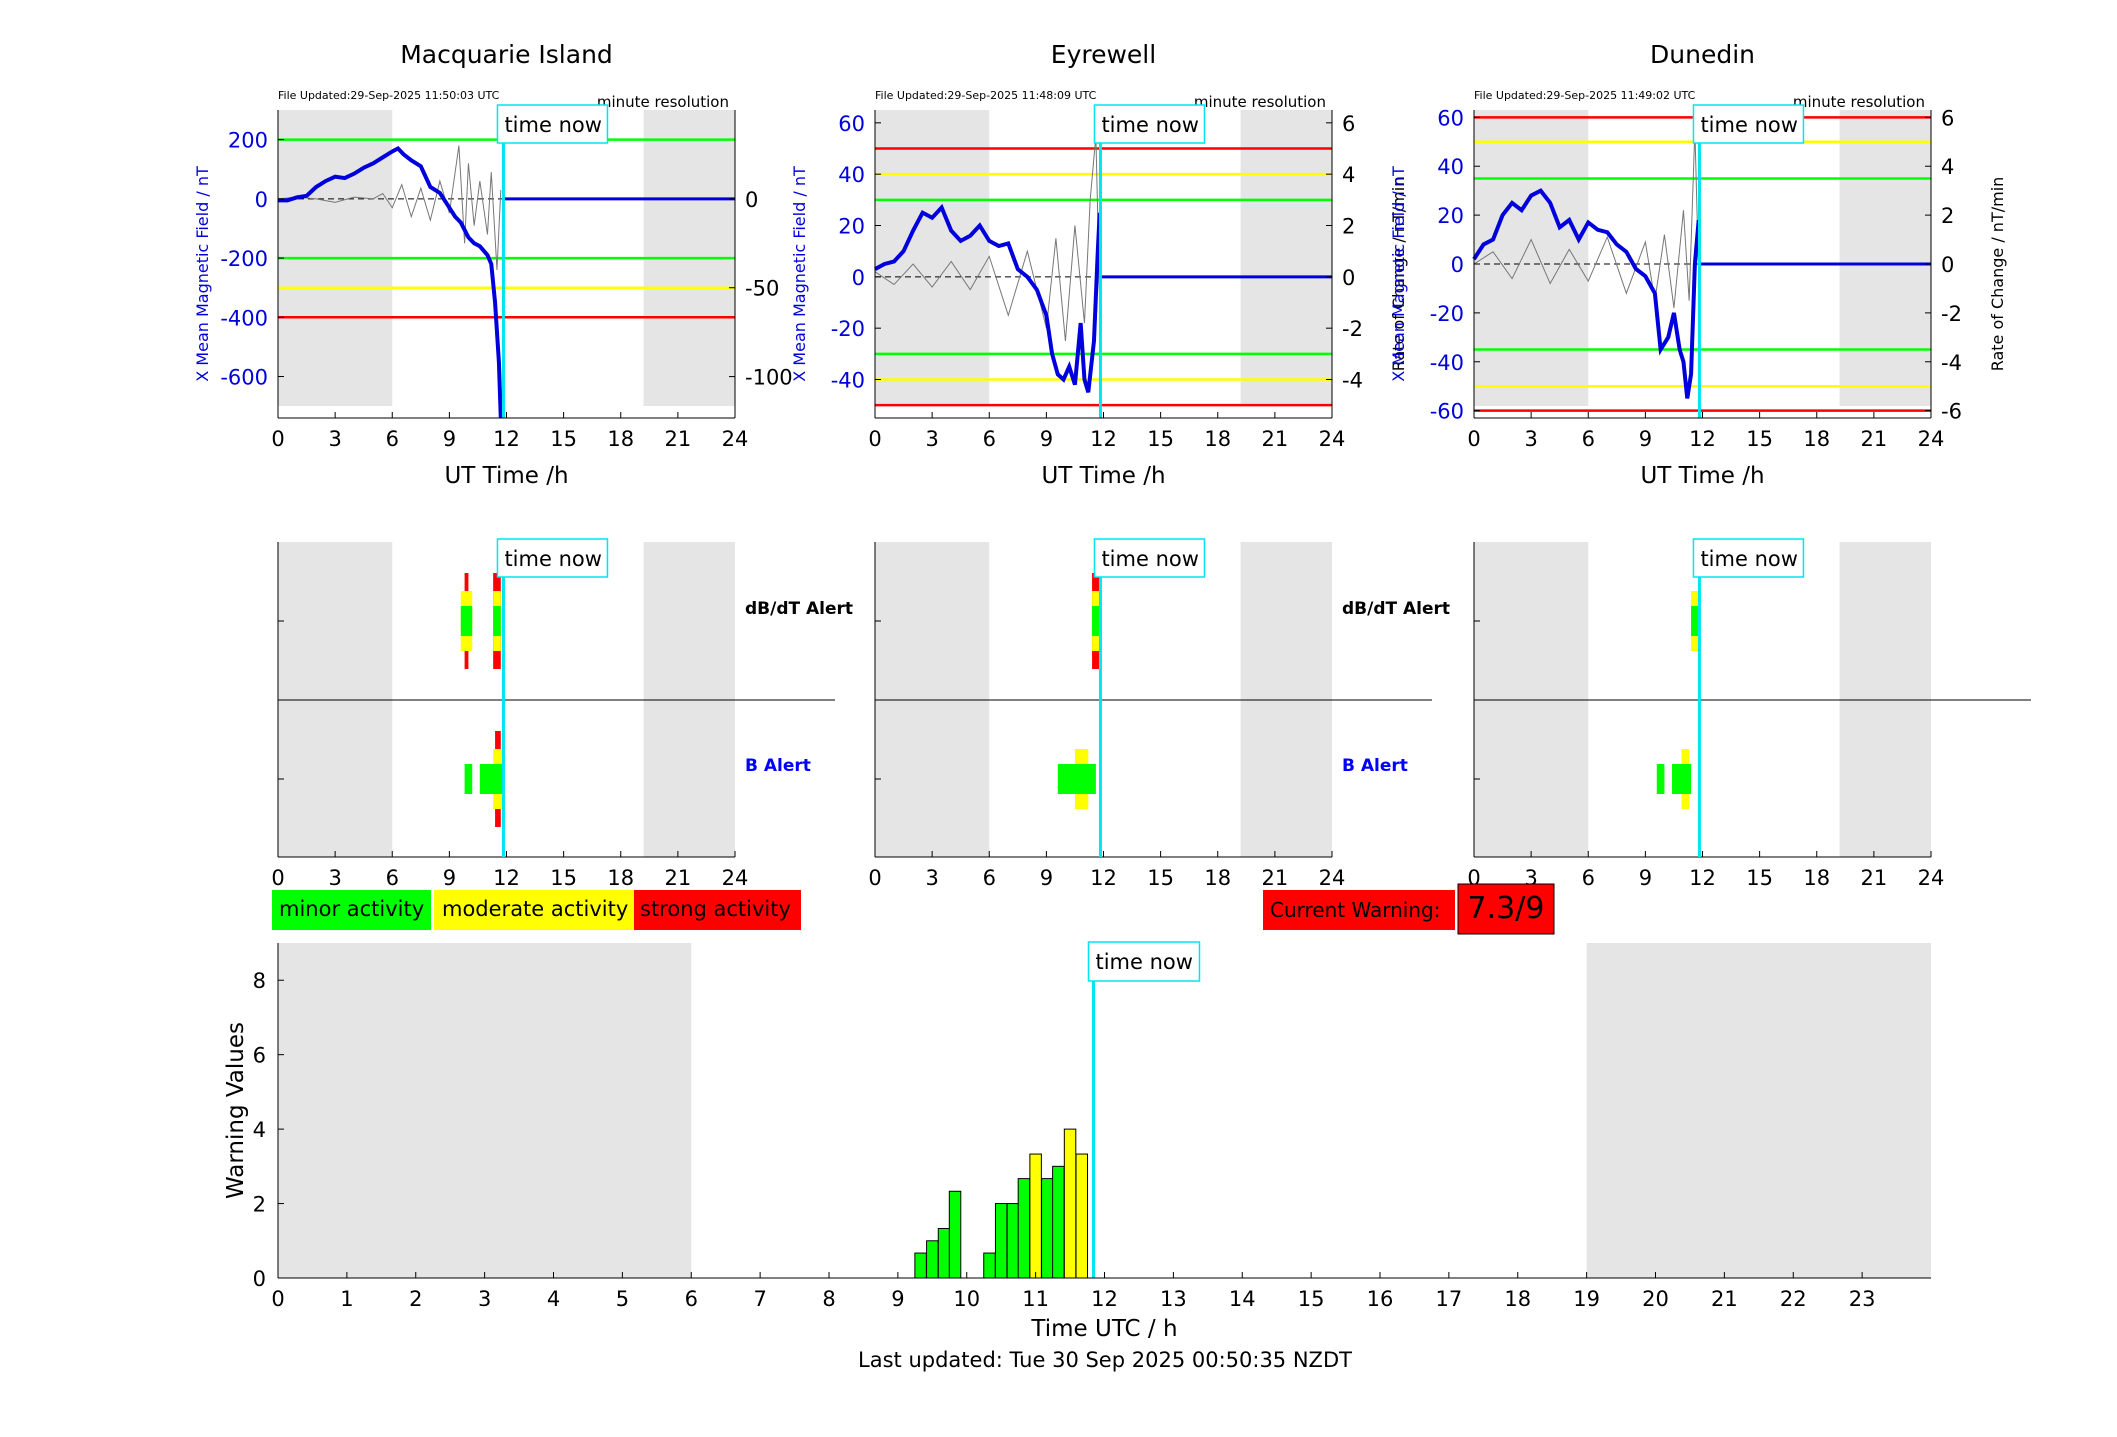  Describe the element at coordinates (762, 289) in the screenshot. I see `right-tick-label: -50` at that location.